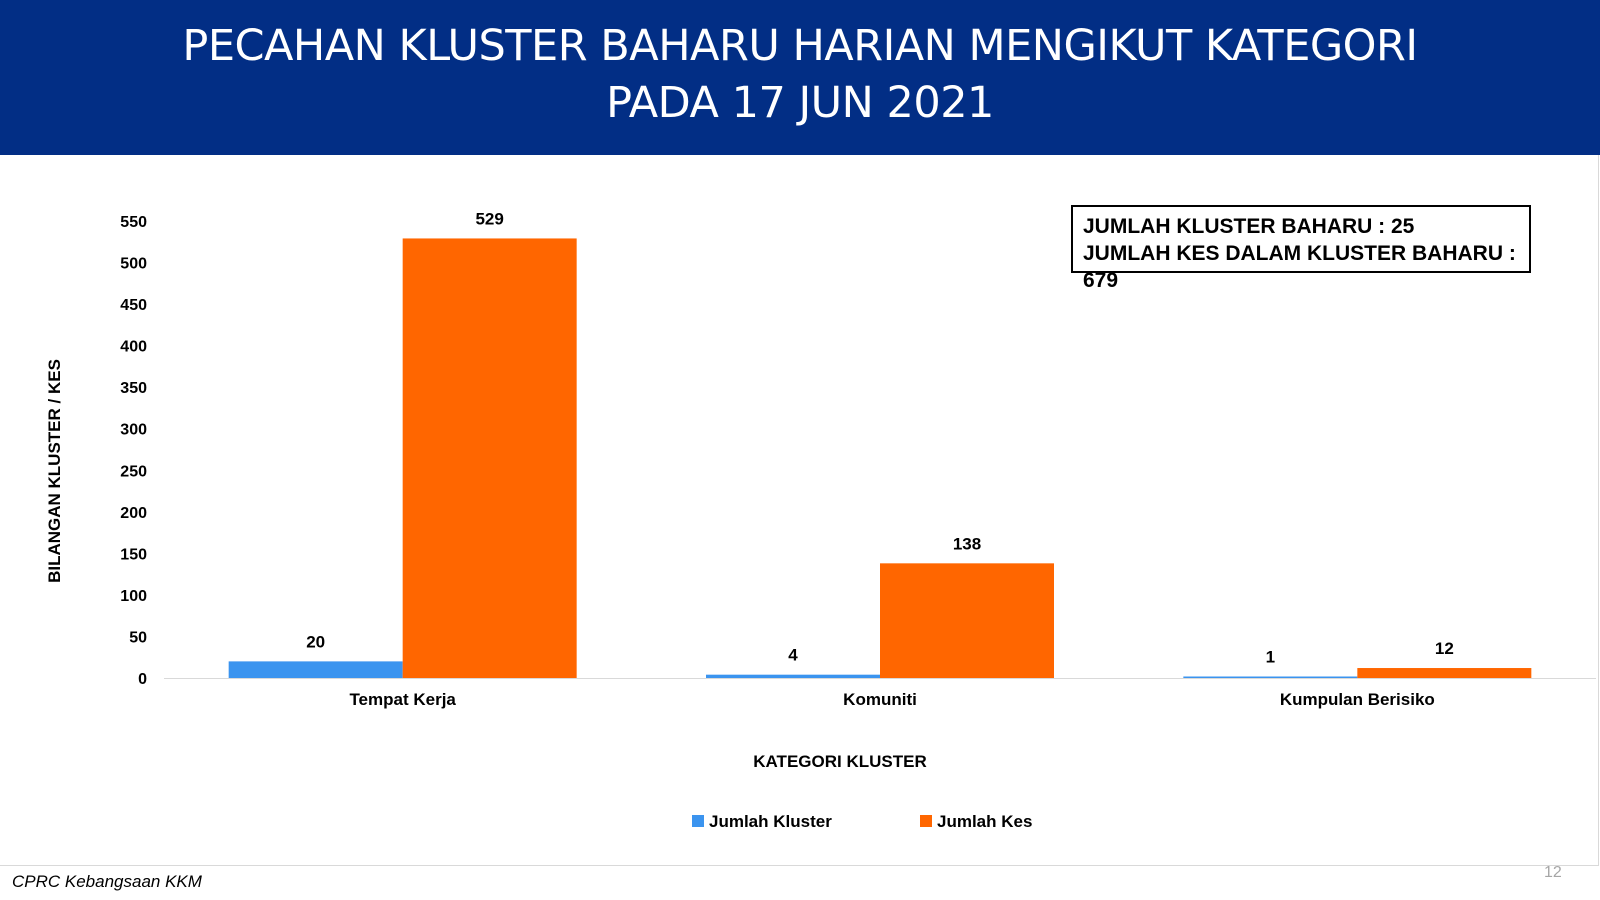 The width and height of the screenshot is (1600, 900). I want to click on y-tick-label: 450, so click(133, 305).